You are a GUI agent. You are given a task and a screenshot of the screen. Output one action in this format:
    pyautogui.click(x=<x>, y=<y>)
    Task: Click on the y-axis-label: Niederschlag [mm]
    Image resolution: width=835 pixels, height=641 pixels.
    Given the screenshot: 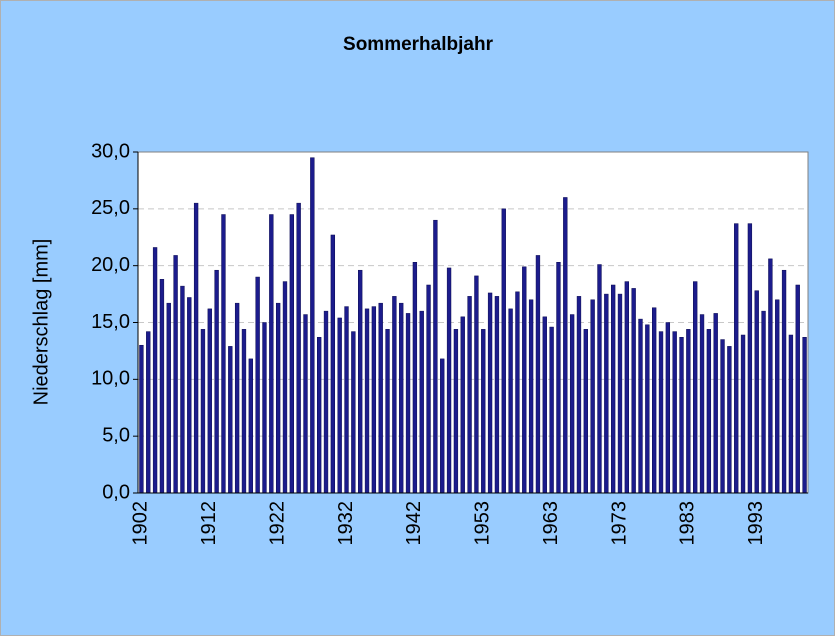 What is the action you would take?
    pyautogui.click(x=41, y=322)
    